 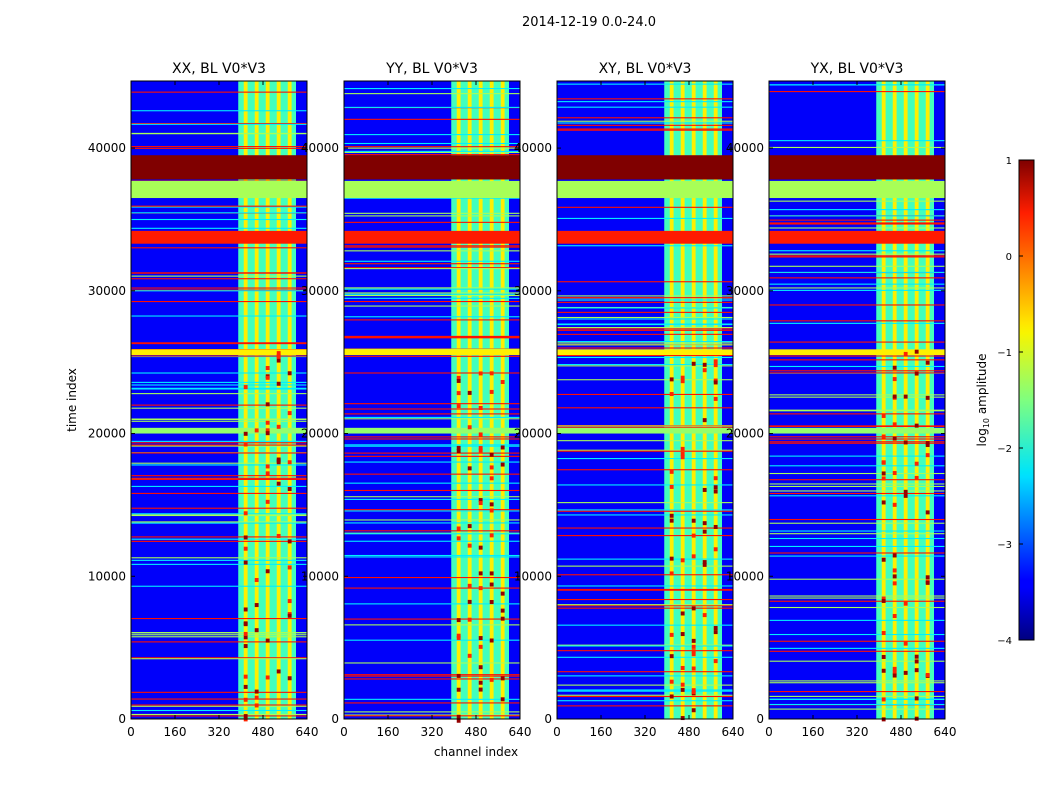 What do you see at coordinates (1004, 641) in the screenshot?
I see `colorbar-tick-label: −4` at bounding box center [1004, 641].